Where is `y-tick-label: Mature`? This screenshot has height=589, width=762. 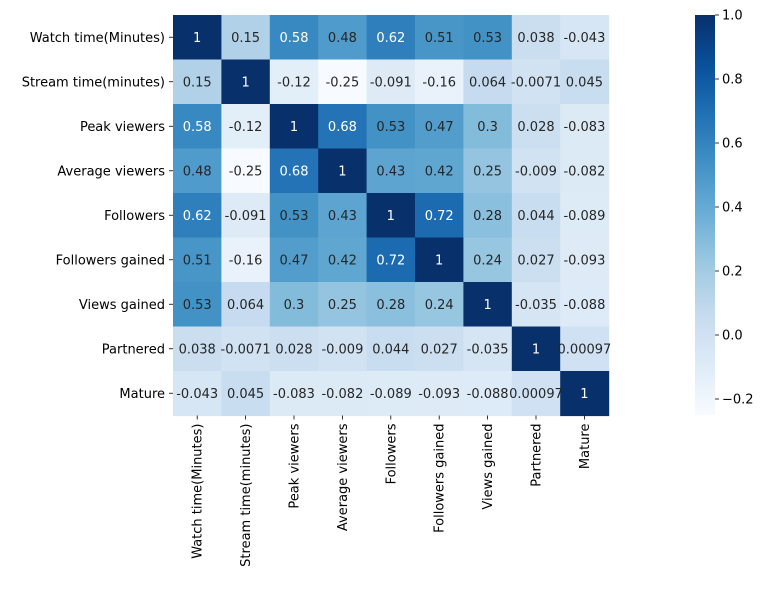
y-tick-label: Mature is located at coordinates (142, 394).